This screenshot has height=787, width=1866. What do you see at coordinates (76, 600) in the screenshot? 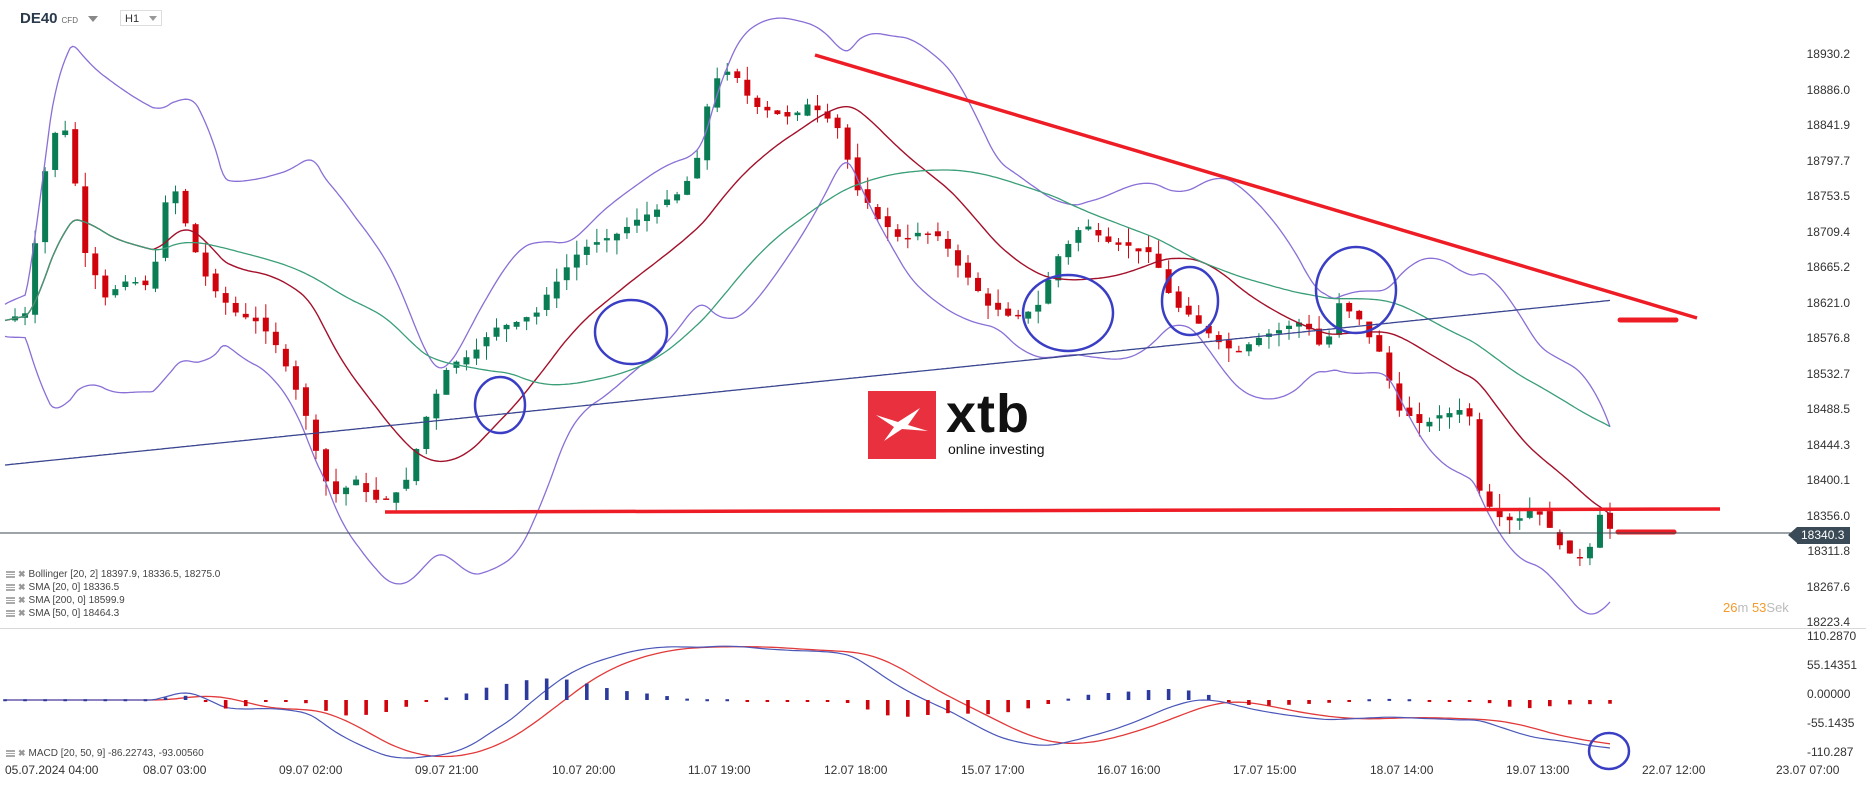
I see `legend-sma200-text: SMA [200, 0] 18599.9` at bounding box center [76, 600].